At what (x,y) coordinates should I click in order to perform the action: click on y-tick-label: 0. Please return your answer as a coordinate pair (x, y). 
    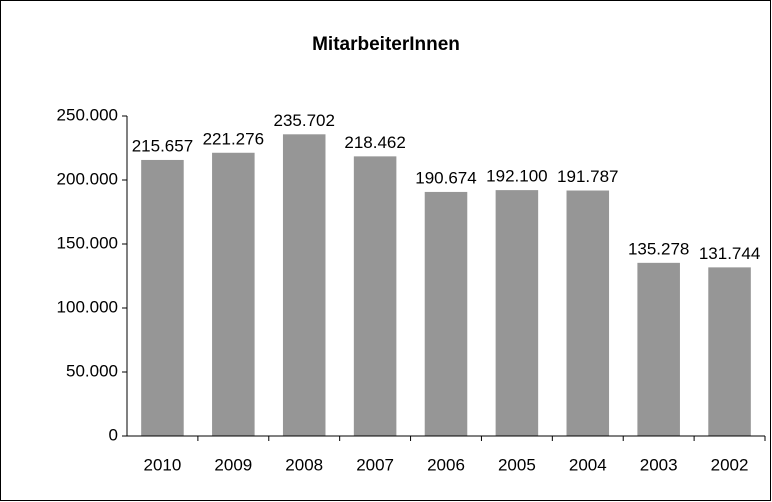
    Looking at the image, I should click on (113, 434).